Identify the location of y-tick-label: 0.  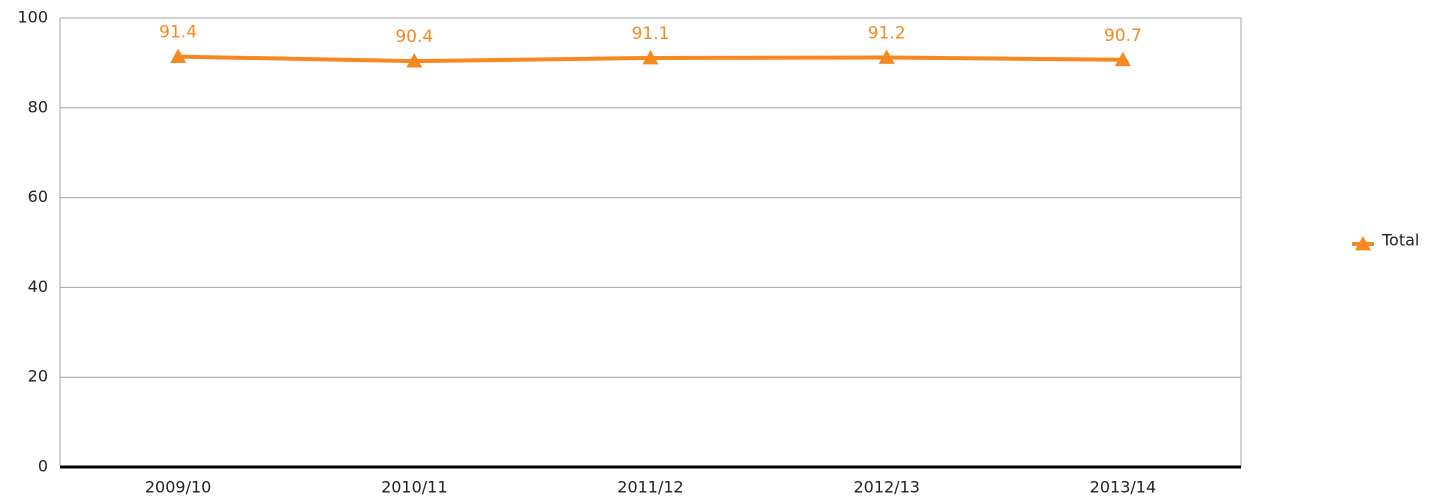
(43, 466).